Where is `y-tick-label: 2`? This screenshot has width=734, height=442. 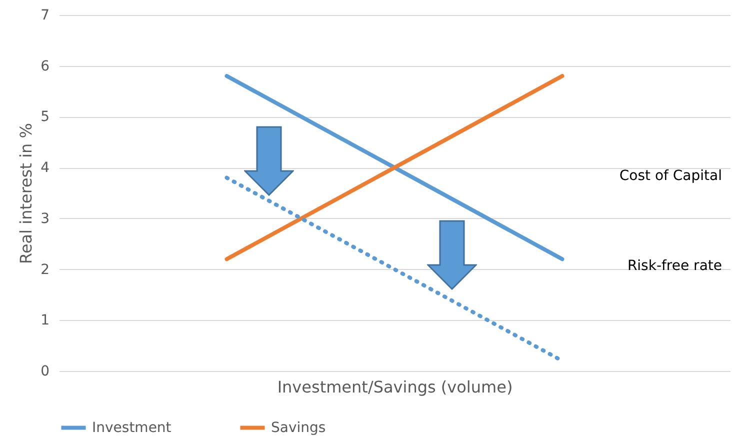 y-tick-label: 2 is located at coordinates (45, 270).